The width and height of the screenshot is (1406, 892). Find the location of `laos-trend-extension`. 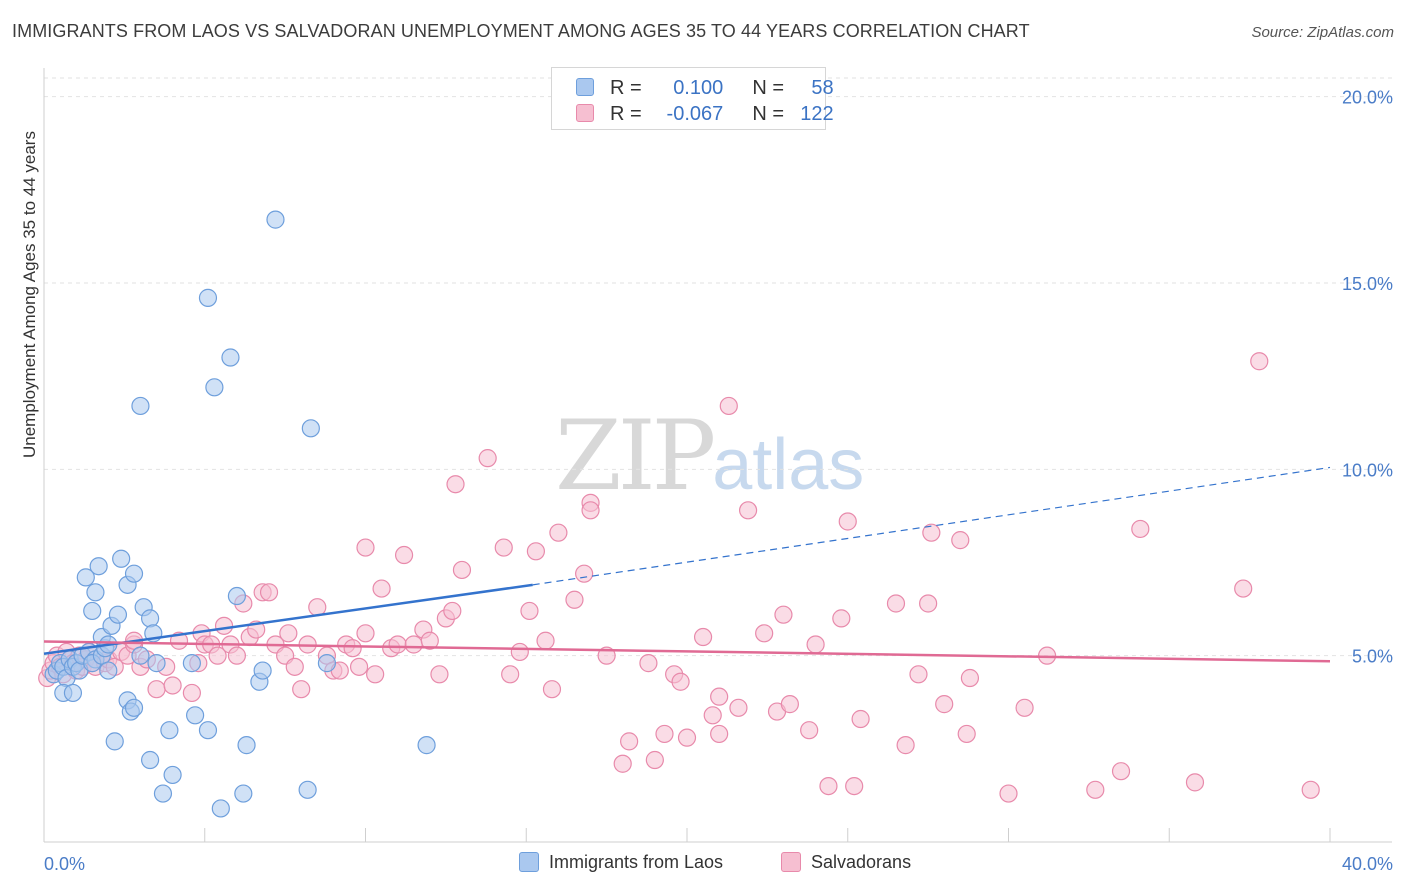

laos-trend-extension is located at coordinates (931, 526).